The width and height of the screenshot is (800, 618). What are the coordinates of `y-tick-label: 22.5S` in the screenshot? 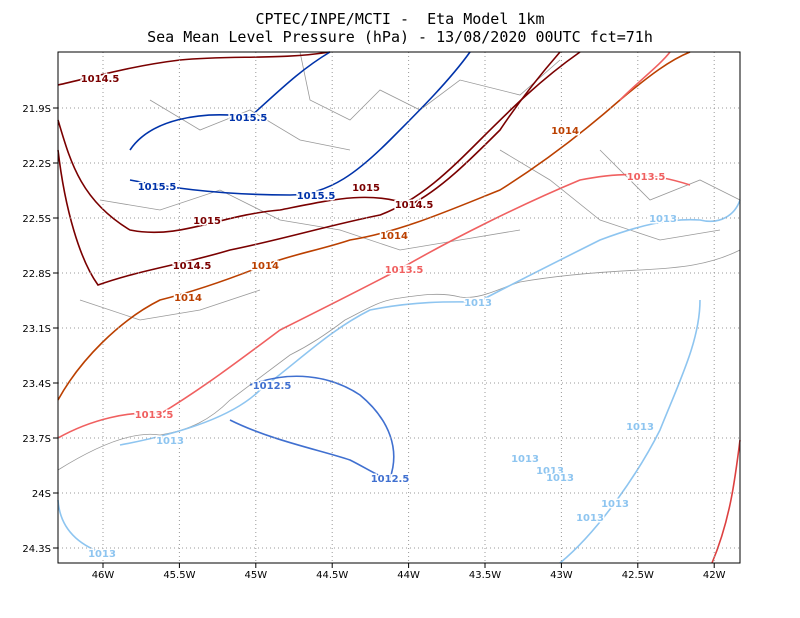 It's located at (36, 219).